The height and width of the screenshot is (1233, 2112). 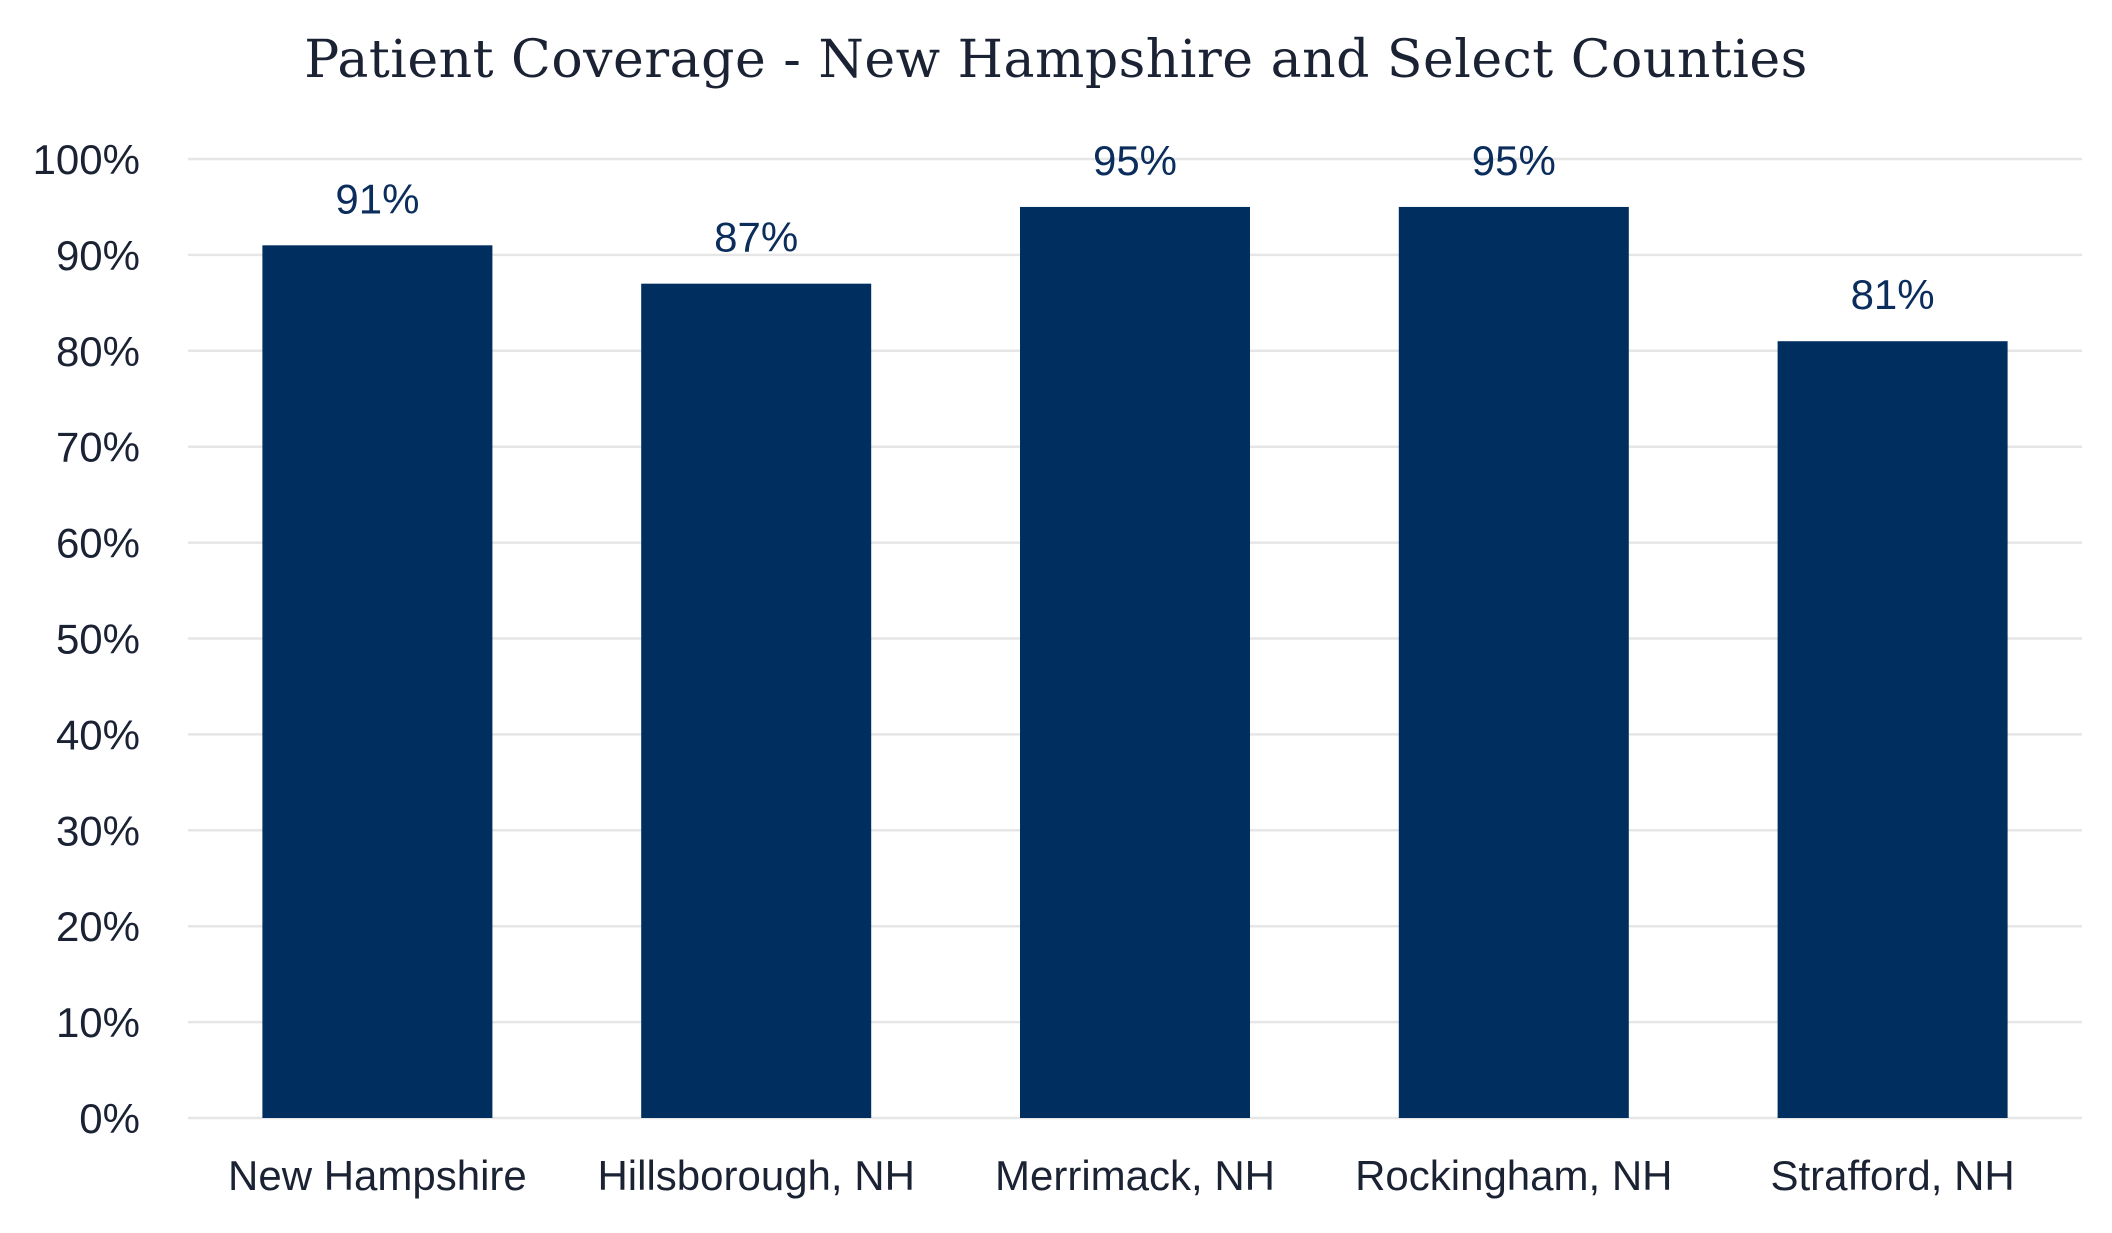 I want to click on data-label: 81%, so click(x=1893, y=294).